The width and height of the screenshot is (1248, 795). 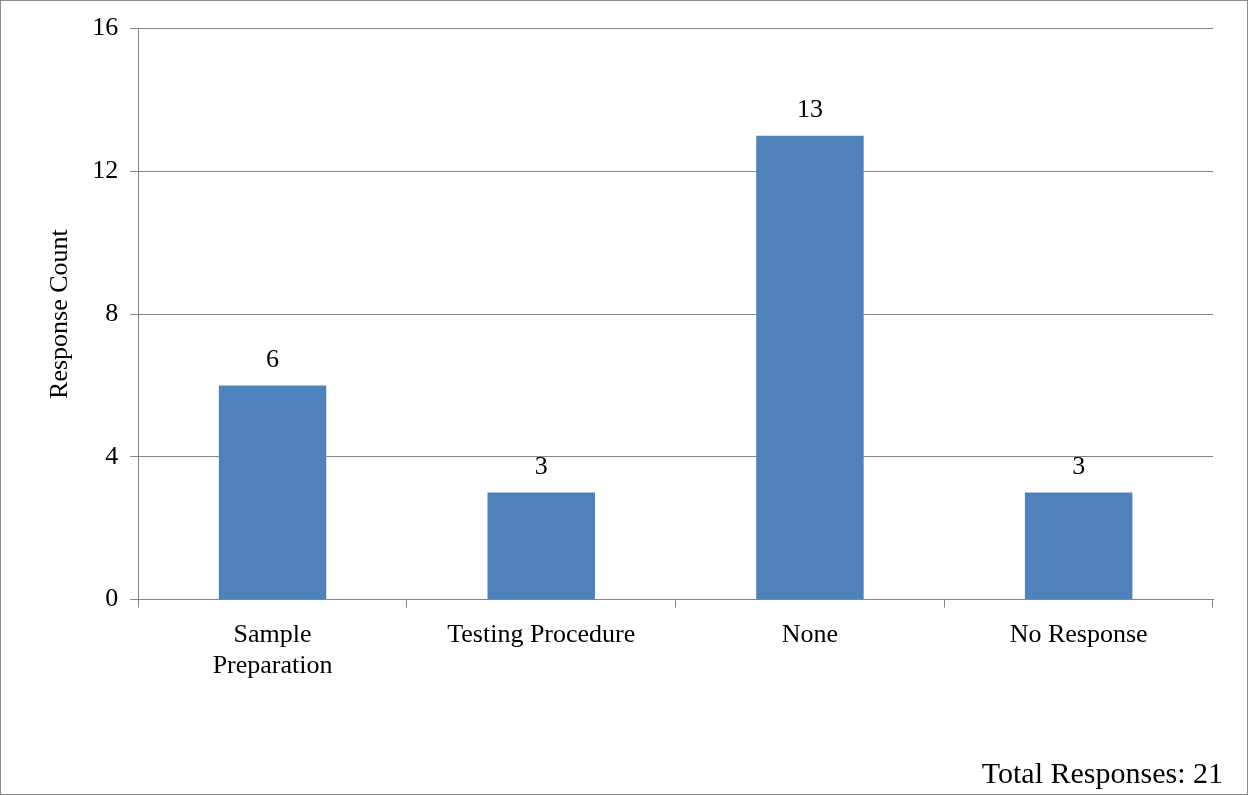 I want to click on y-tick-label: 8, so click(x=112, y=312).